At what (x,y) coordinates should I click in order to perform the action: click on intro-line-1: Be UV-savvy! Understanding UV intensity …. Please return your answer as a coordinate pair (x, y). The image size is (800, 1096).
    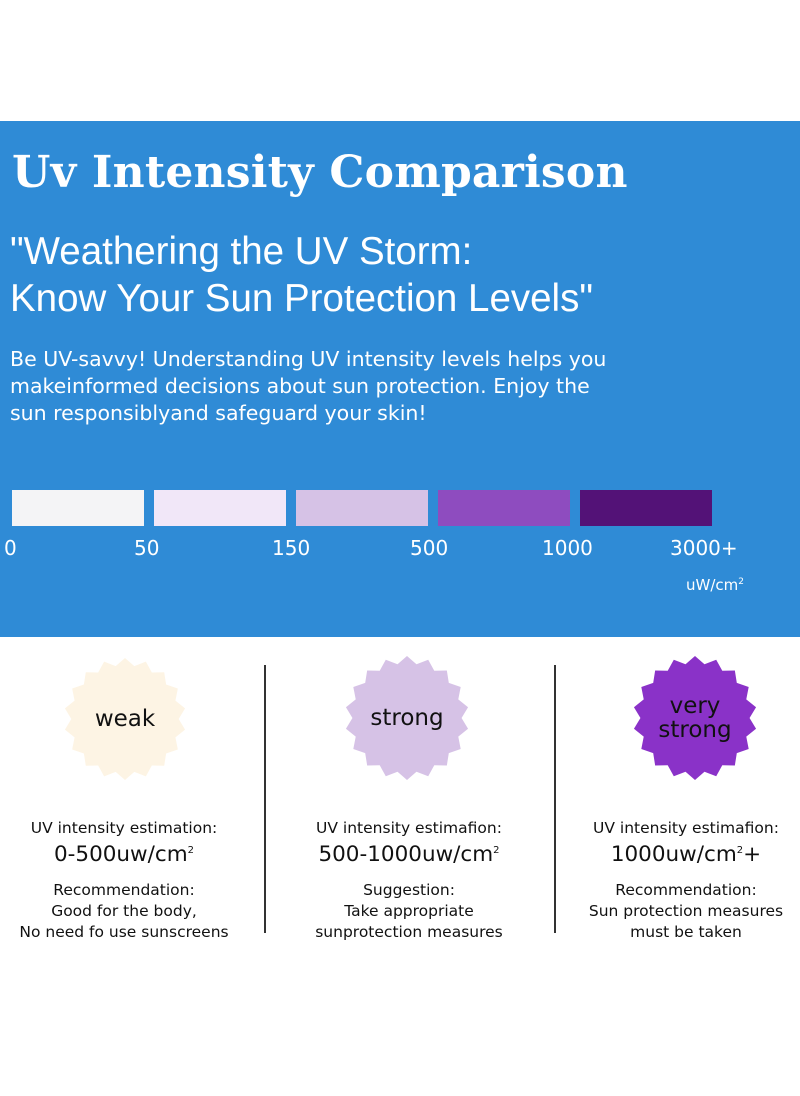
    Looking at the image, I should click on (308, 359).